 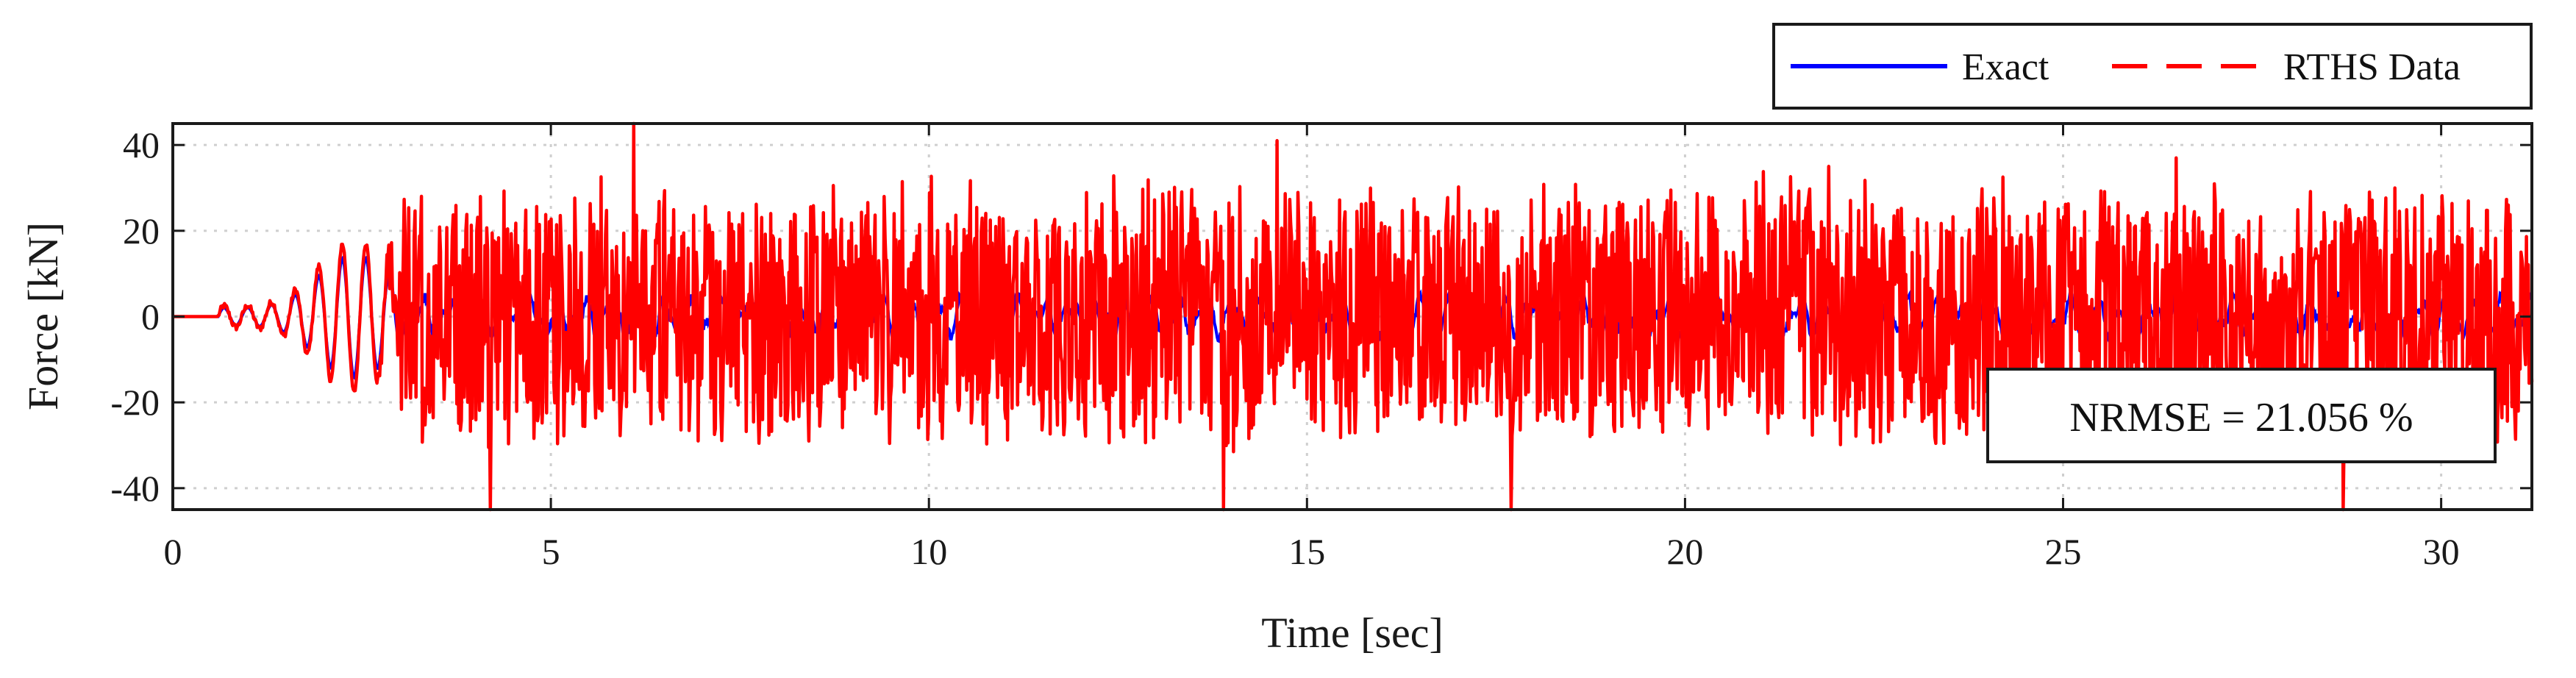 I want to click on y-tick-label: 20, so click(x=141, y=231).